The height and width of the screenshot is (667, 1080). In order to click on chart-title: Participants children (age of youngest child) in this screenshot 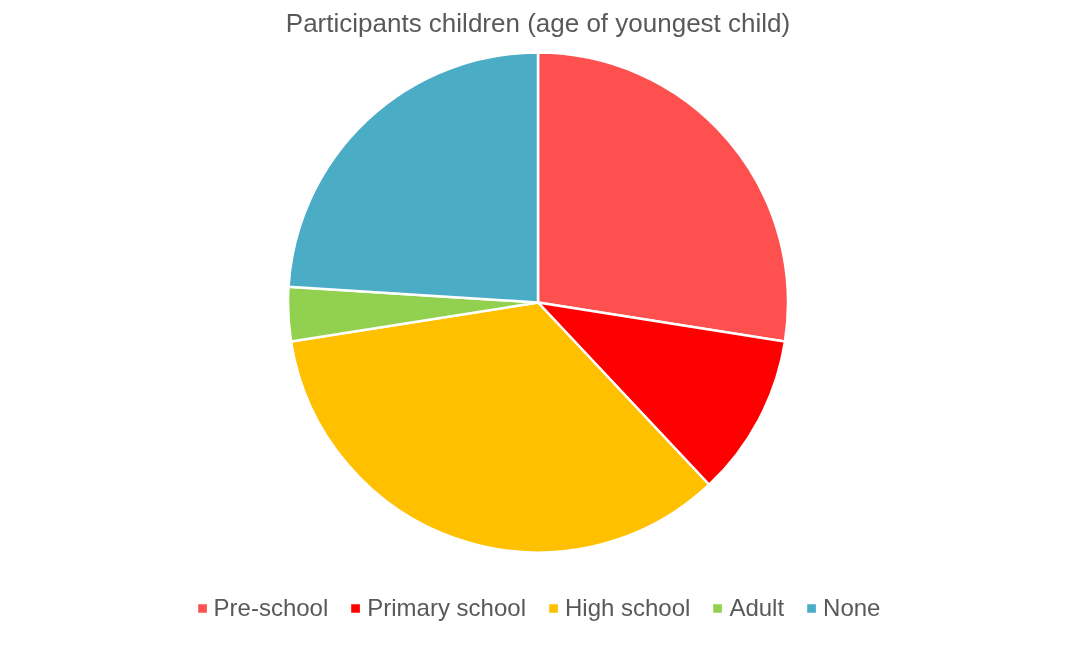, I will do `click(538, 22)`.